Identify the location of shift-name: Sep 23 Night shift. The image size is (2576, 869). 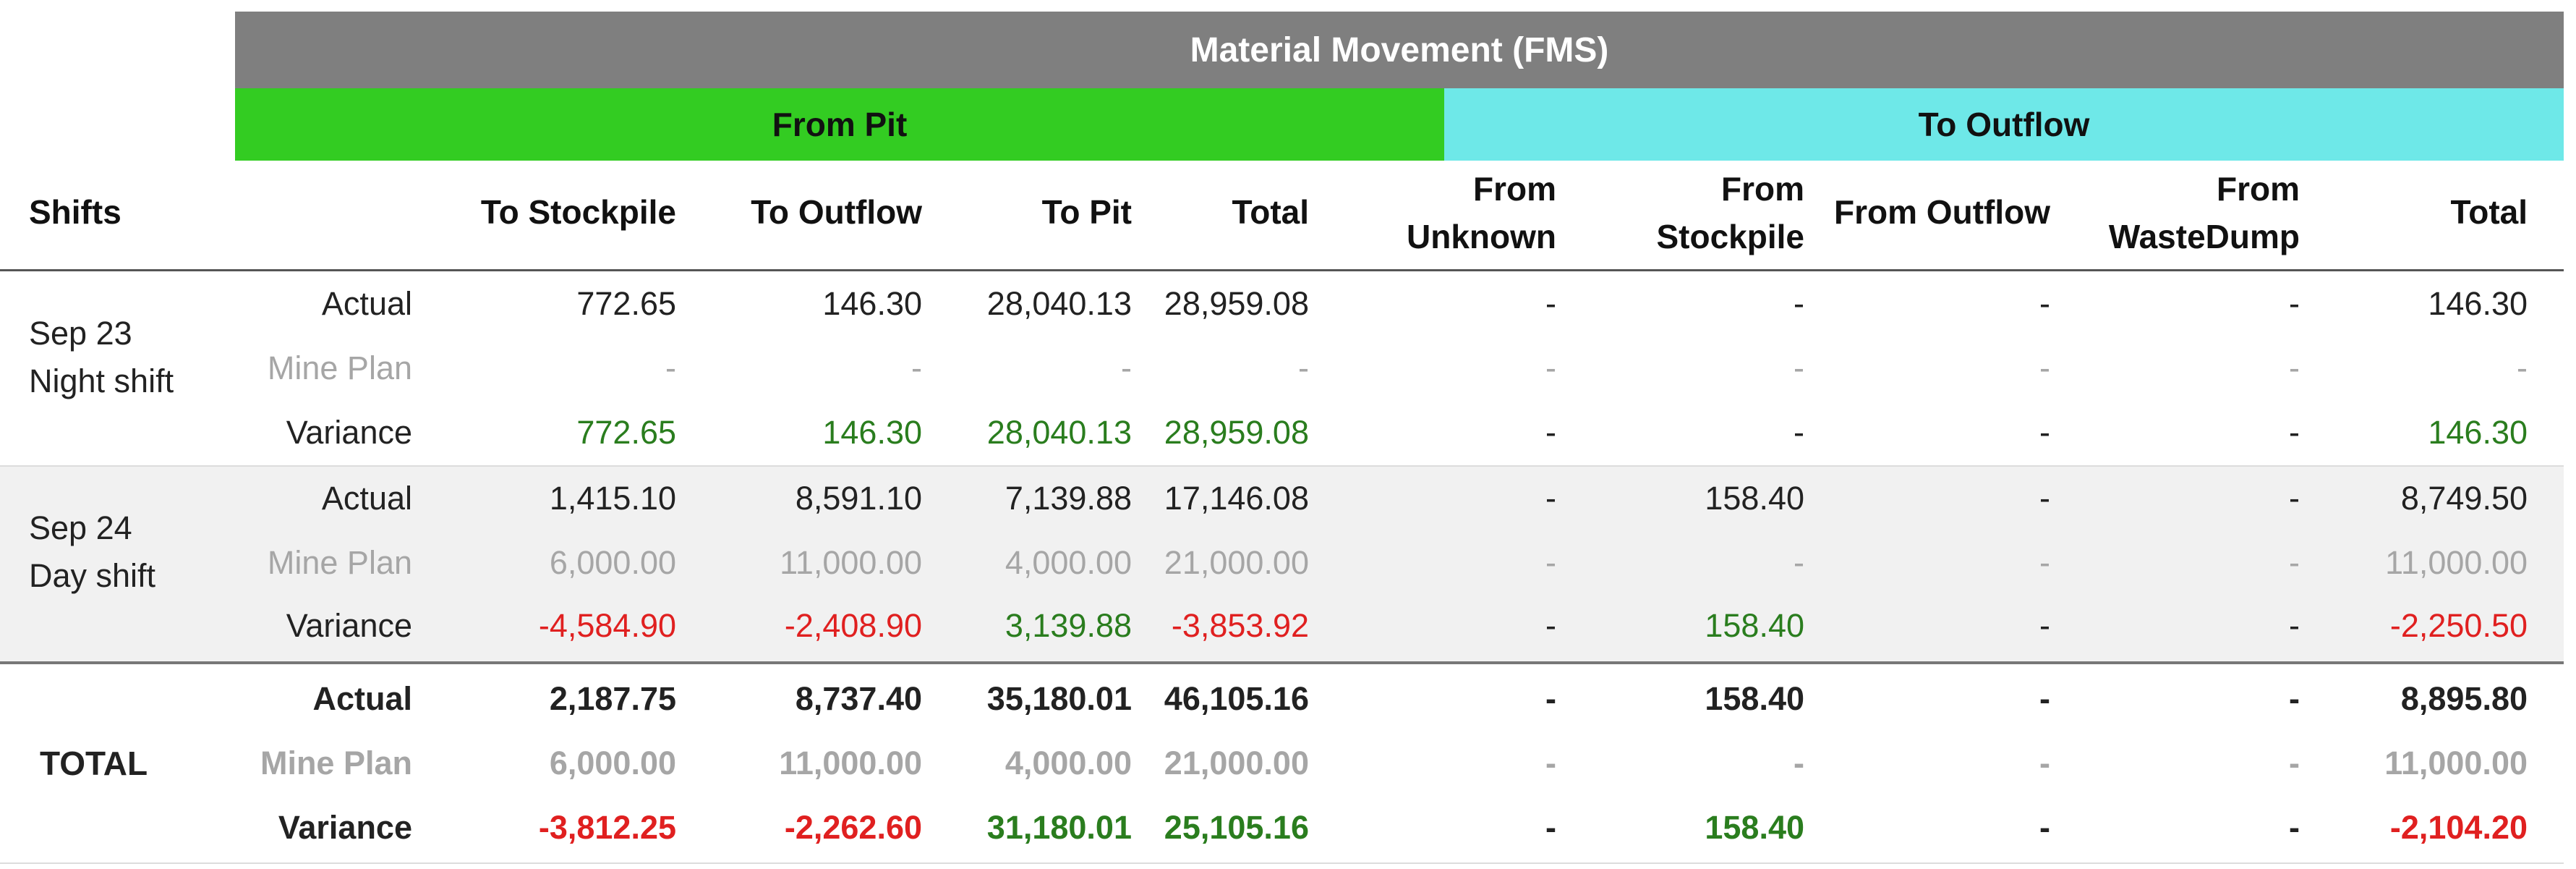
(101, 357).